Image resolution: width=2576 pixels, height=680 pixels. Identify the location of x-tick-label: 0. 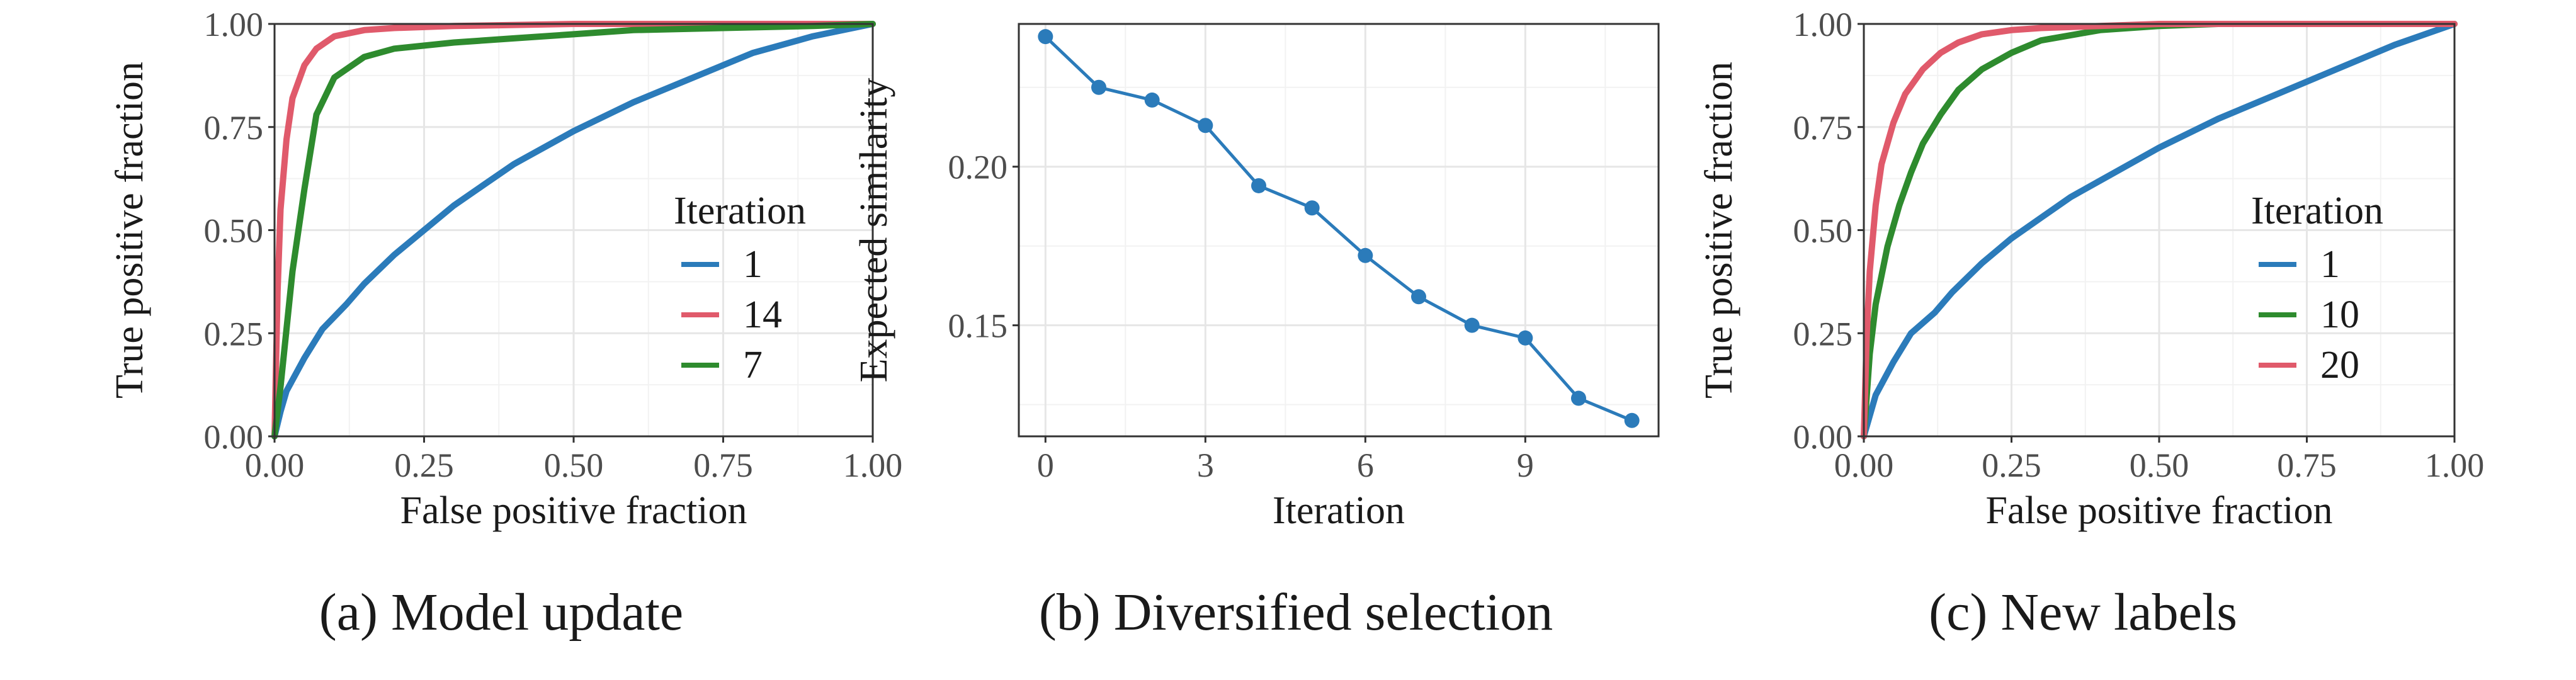
(1045, 465).